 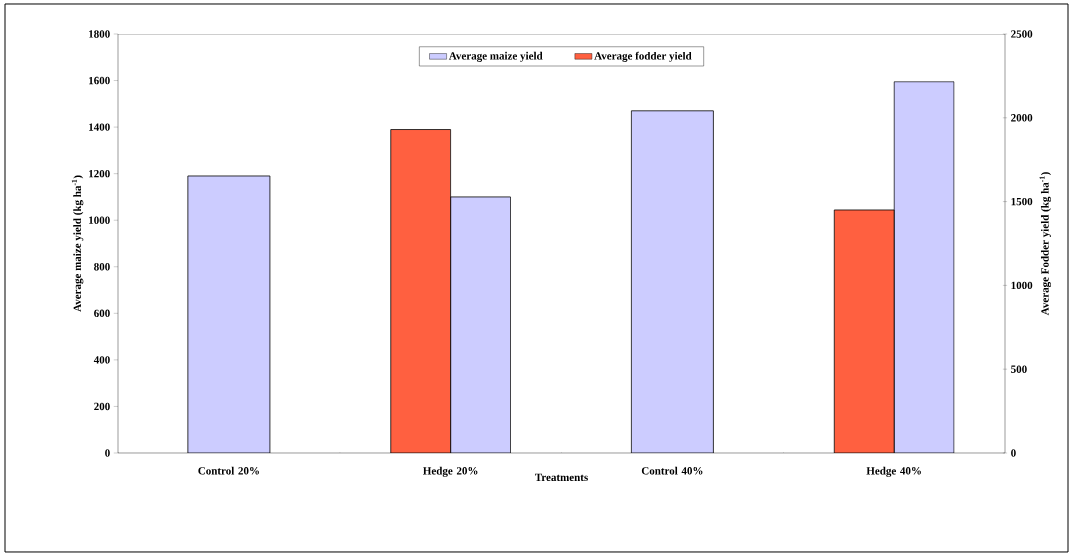 I want to click on legend-label: Average maize yield, so click(x=495, y=56).